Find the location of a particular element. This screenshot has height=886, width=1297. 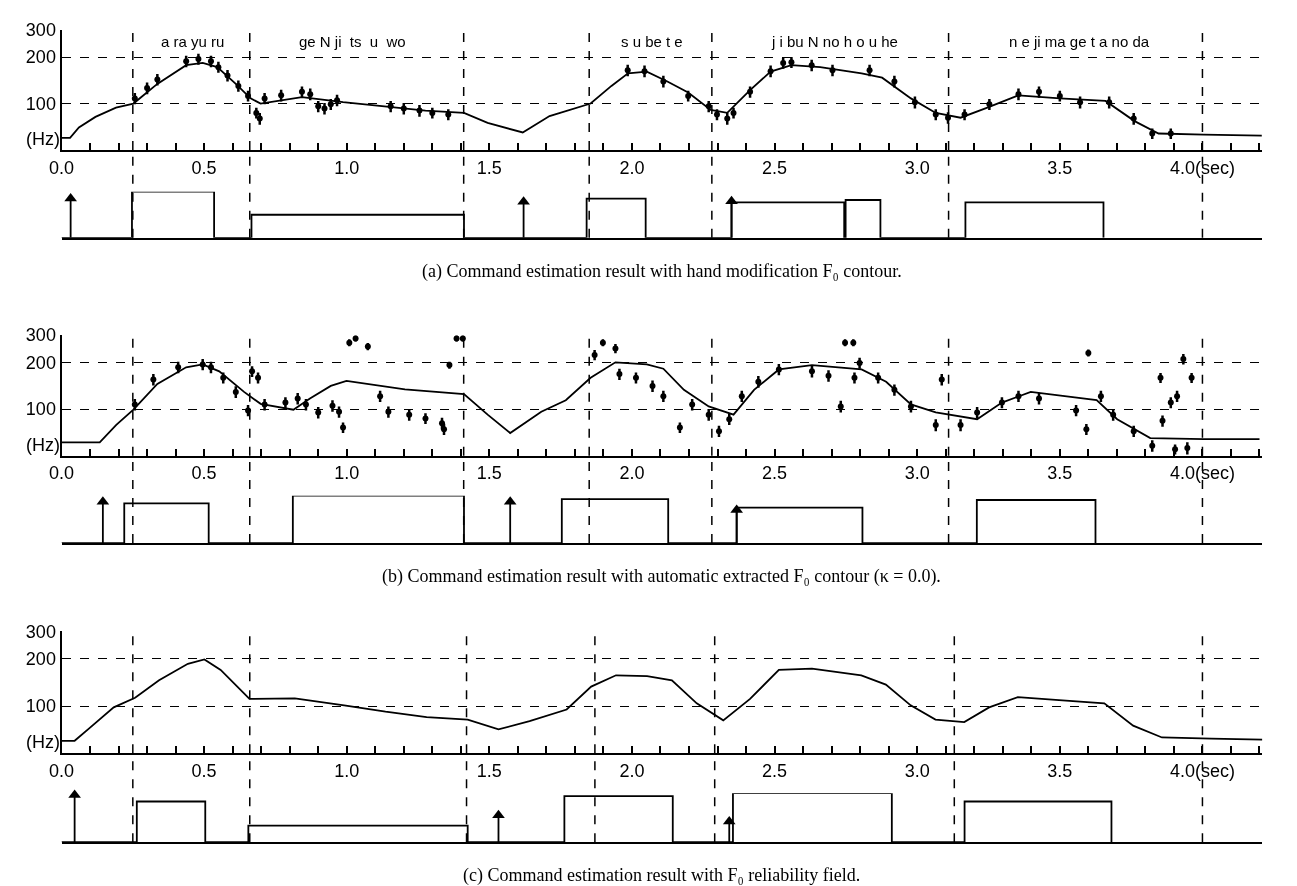

text: (c) Command estimation result with F₀ reliability field. is located at coordinates (662, 875).